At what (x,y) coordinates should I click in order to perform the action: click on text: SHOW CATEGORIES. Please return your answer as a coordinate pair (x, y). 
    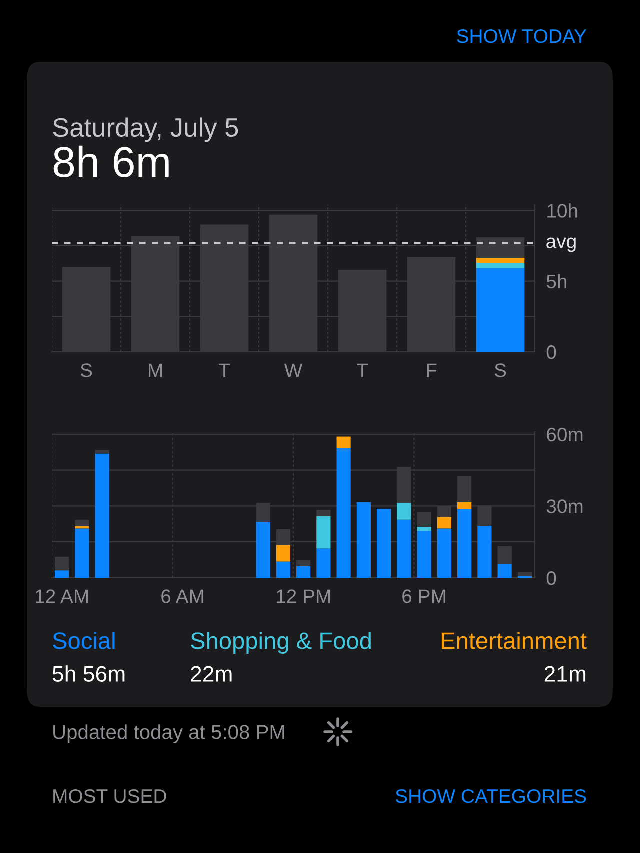
    Looking at the image, I should click on (491, 796).